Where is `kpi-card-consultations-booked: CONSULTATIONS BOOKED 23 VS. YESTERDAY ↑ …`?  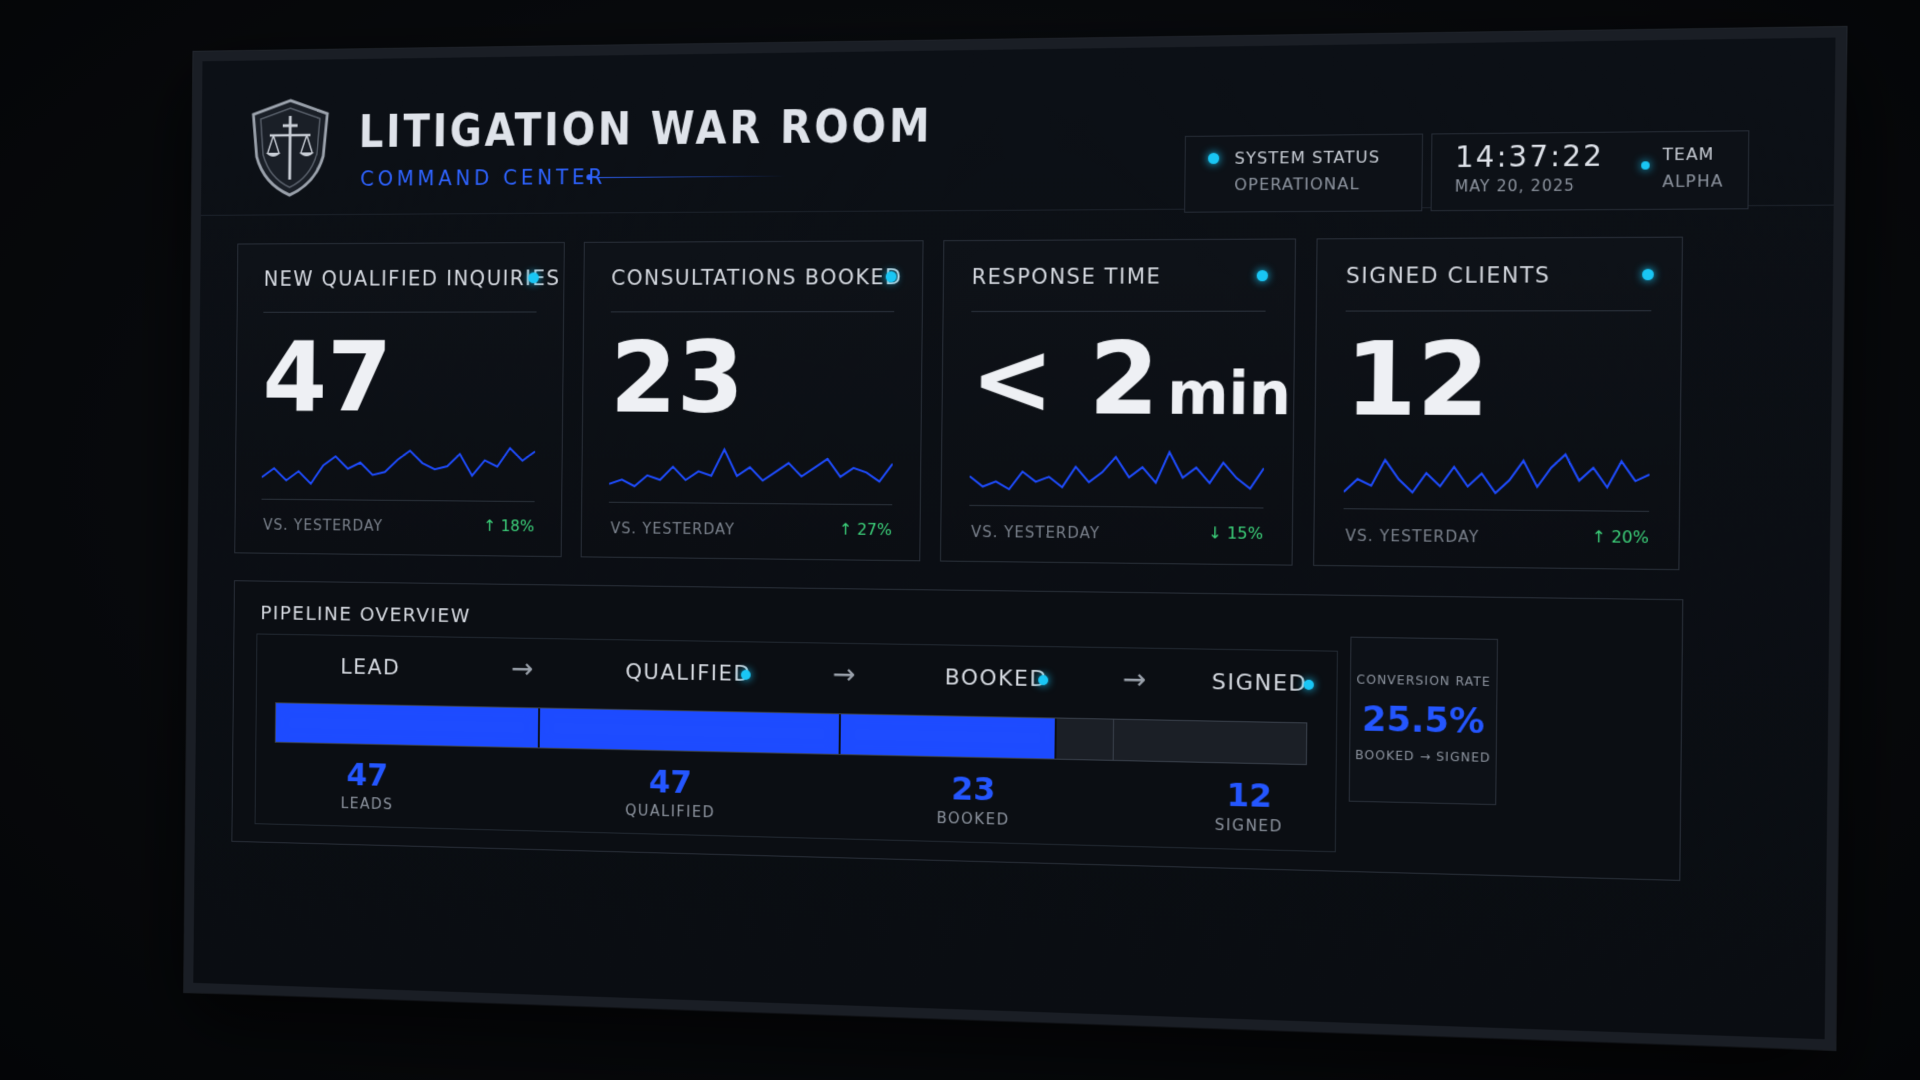 kpi-card-consultations-booked: CONSULTATIONS BOOKED 23 VS. YESTERDAY ↑ … is located at coordinates (752, 401).